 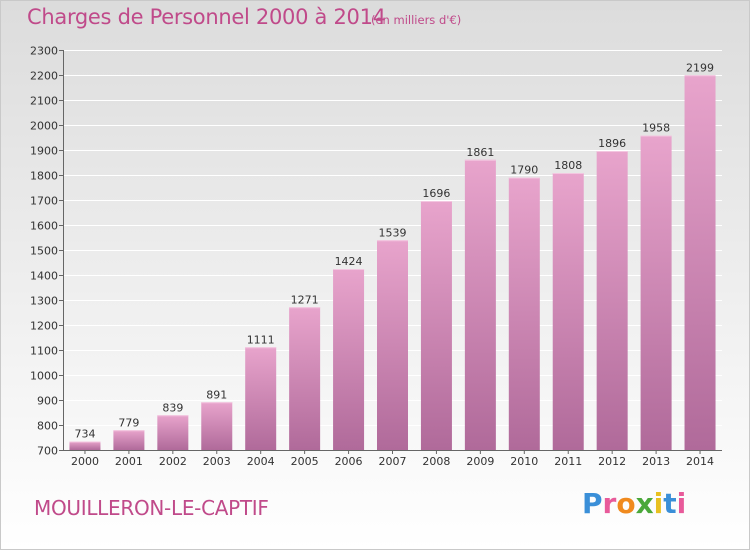 I want to click on chart-subtitle: (en milliers d'€), so click(x=416, y=20).